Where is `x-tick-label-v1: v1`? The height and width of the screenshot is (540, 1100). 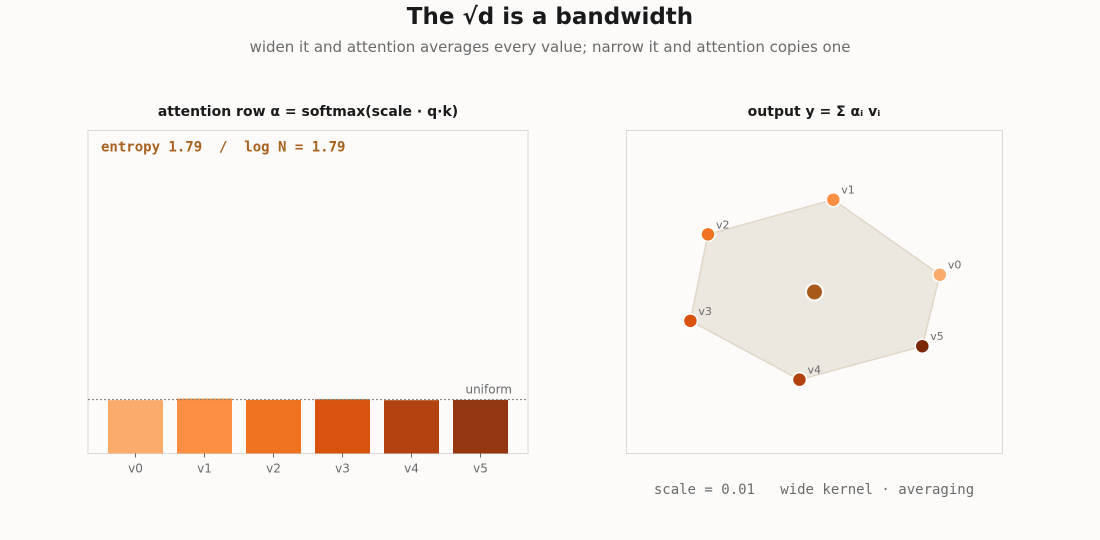
x-tick-label-v1: v1 is located at coordinates (204, 469).